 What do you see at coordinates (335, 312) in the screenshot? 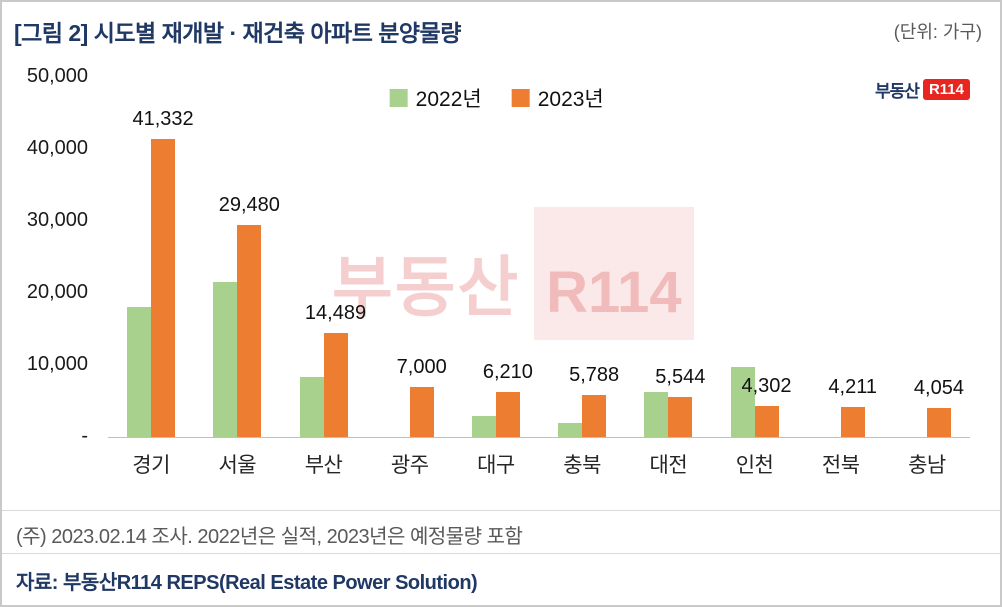
I see `bar-value-label: 14,489` at bounding box center [335, 312].